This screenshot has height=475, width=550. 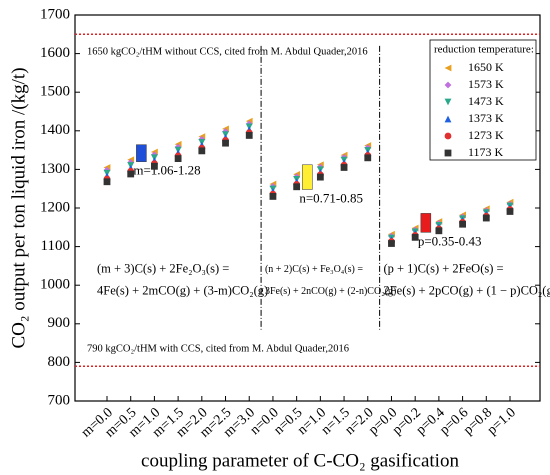 What do you see at coordinates (300, 460) in the screenshot?
I see `x-axis-label: coupling parameter of C-CO₂ gasification` at bounding box center [300, 460].